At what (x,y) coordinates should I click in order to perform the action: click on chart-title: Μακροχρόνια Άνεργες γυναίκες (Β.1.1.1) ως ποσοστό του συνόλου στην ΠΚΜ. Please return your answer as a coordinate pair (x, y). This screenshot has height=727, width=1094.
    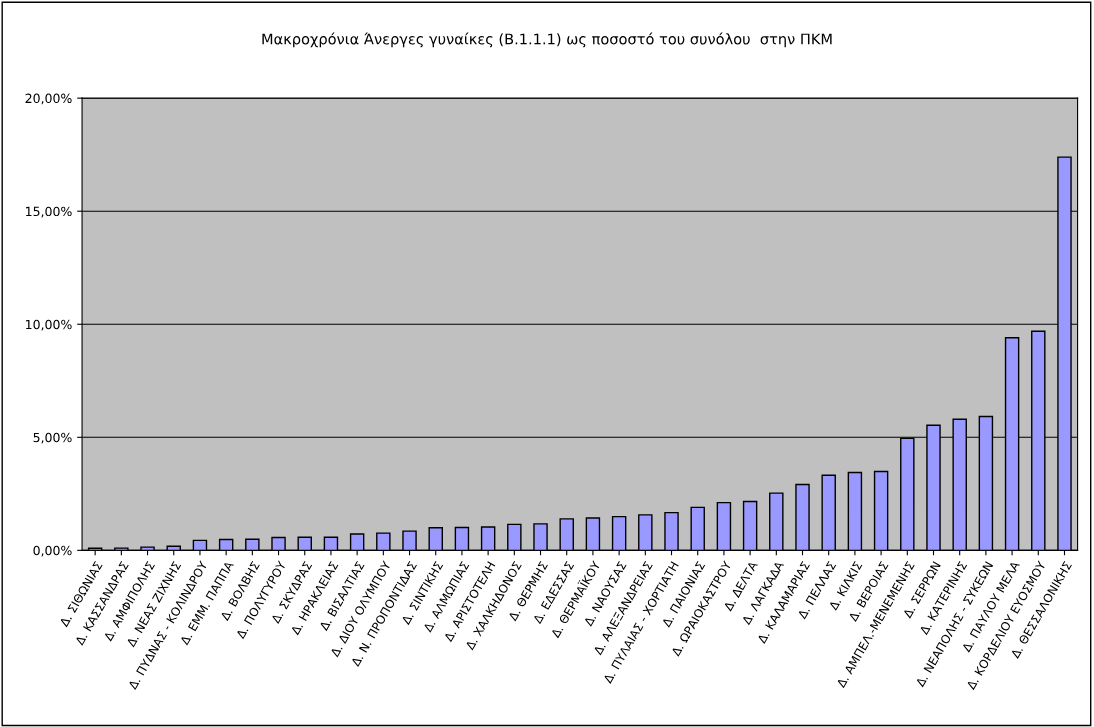
    Looking at the image, I should click on (547, 40).